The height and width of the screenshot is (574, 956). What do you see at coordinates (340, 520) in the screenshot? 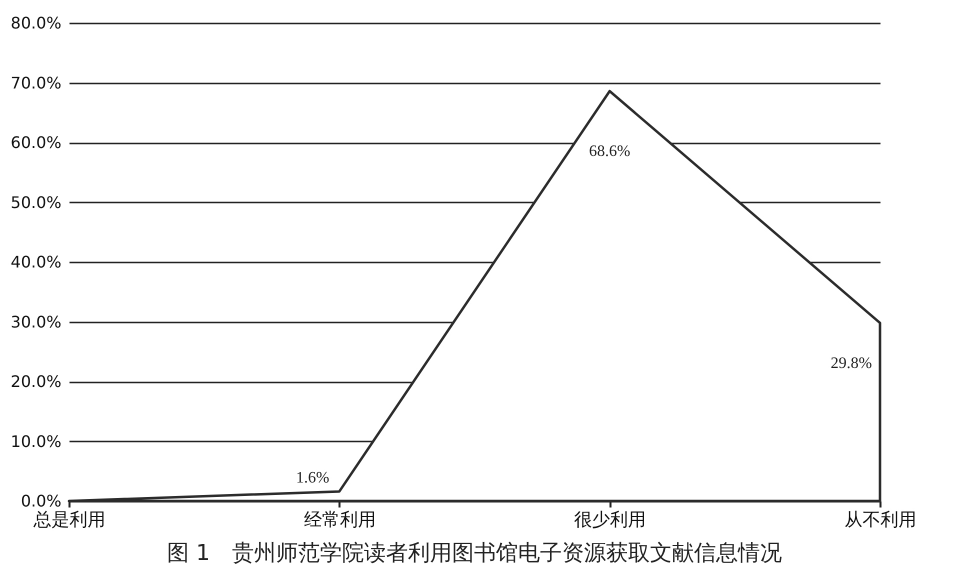
I see `x-tick-label: 经常利用` at bounding box center [340, 520].